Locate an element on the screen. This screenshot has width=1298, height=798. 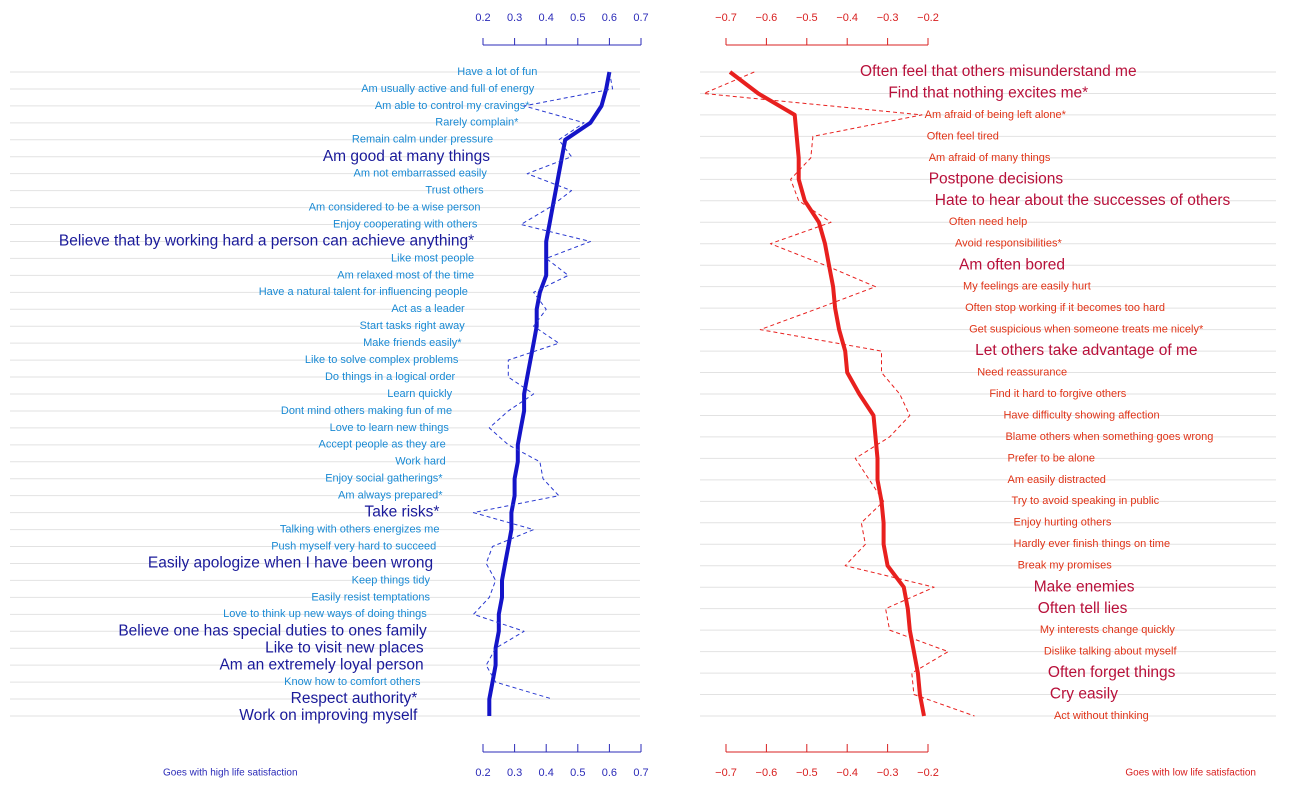
item-label: Hardly ever finish things on time is located at coordinates (1092, 544).